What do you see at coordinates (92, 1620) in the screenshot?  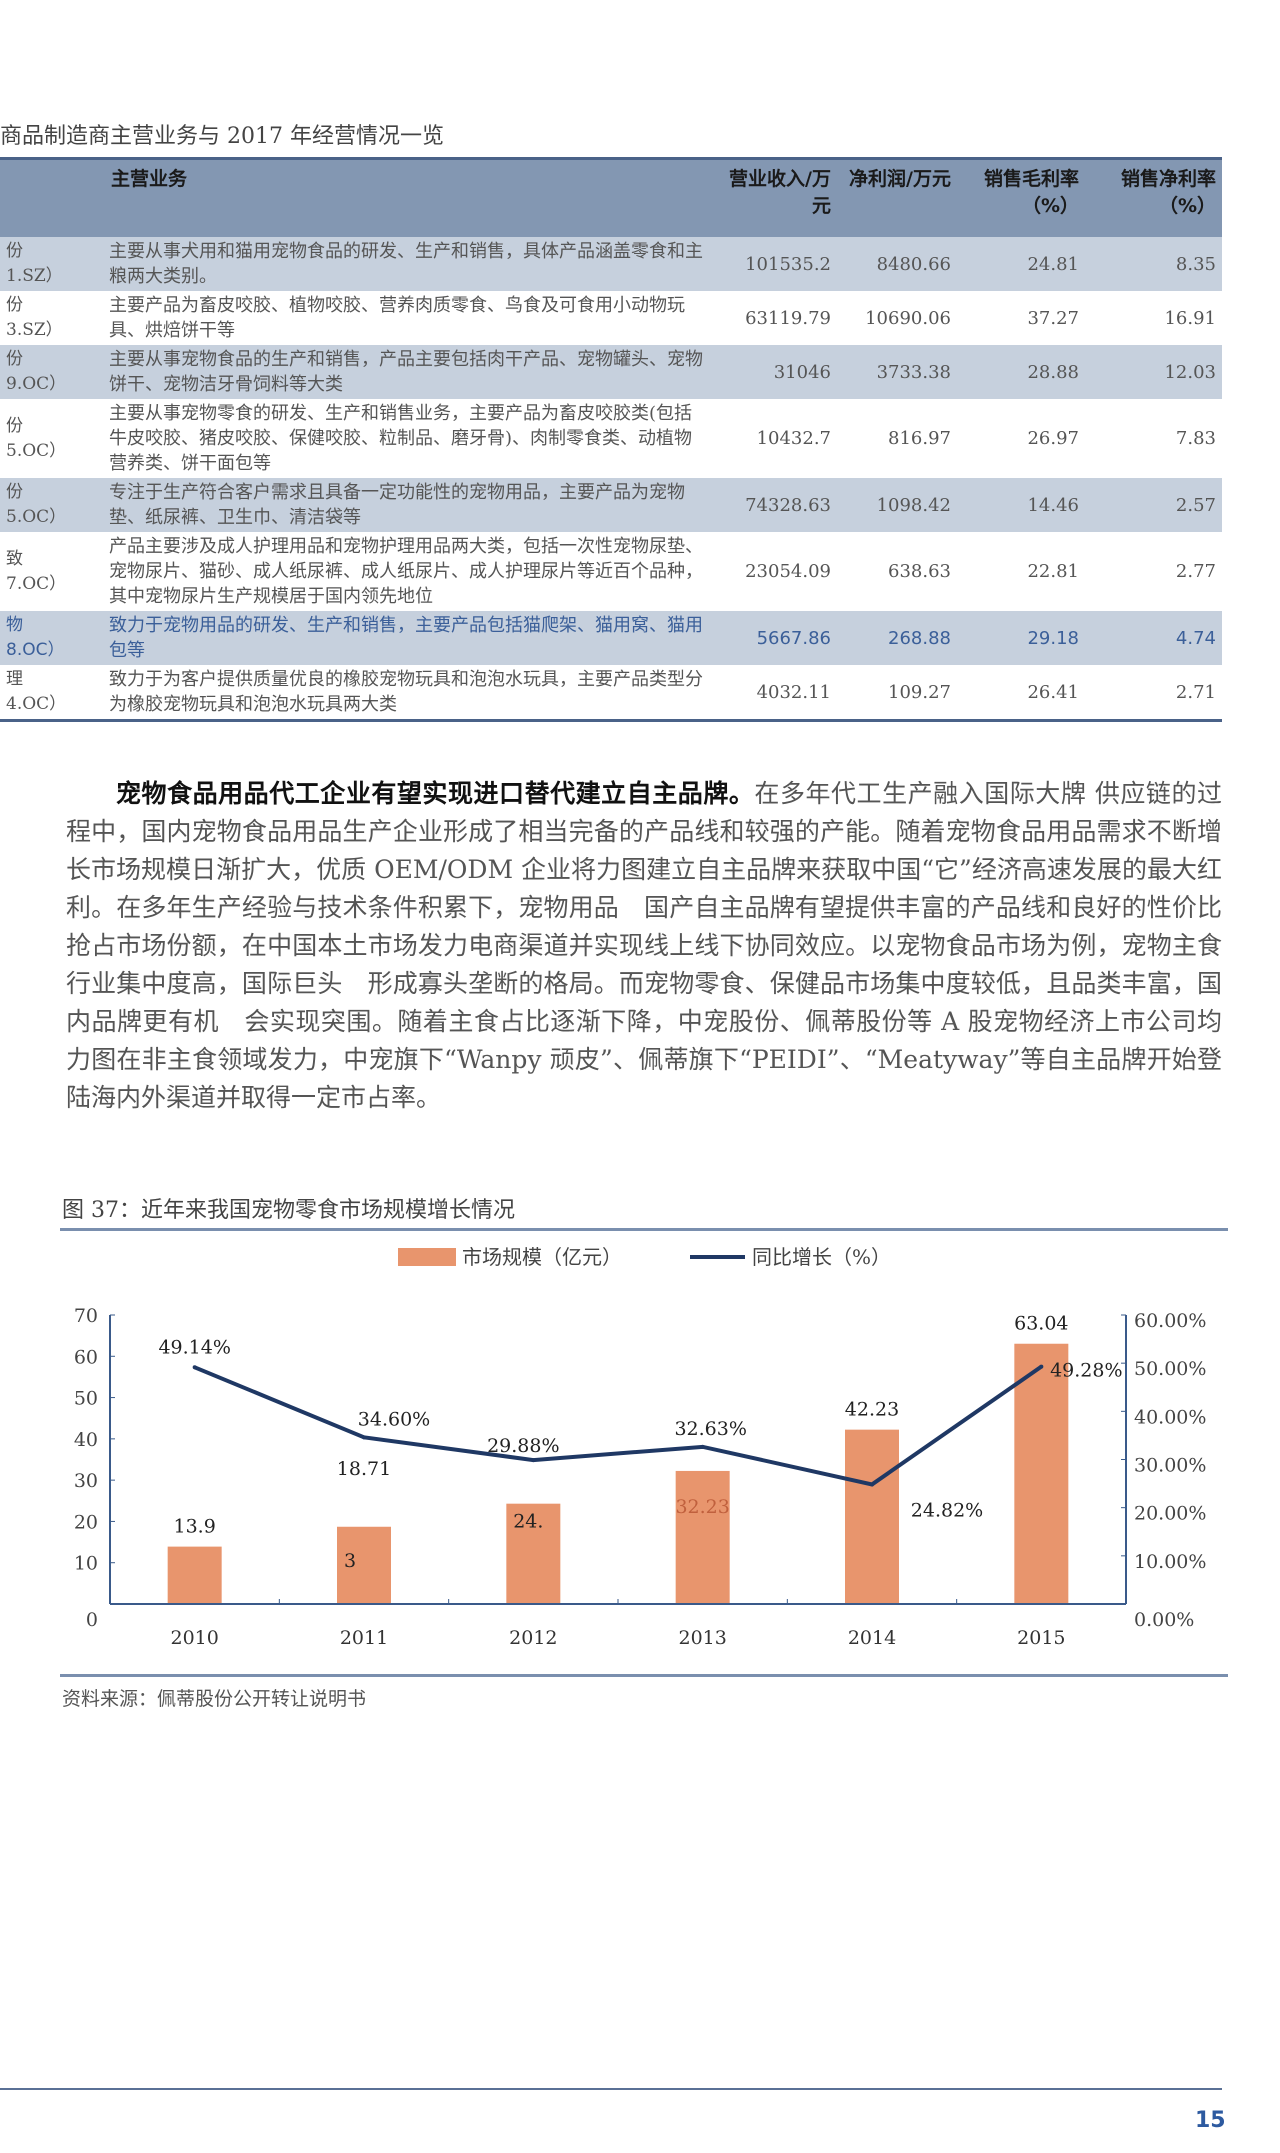 I see `left-tick-label: 0` at bounding box center [92, 1620].